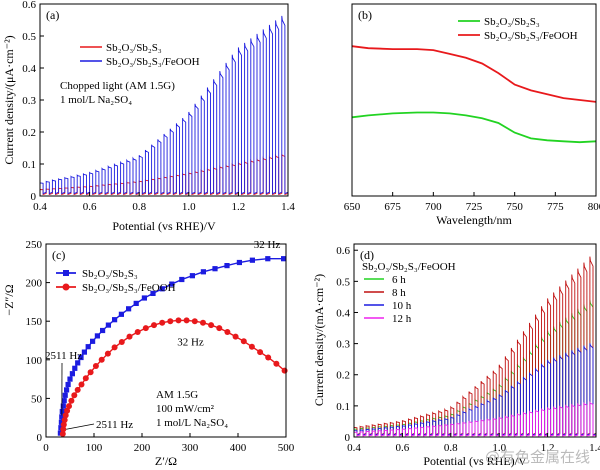  Describe the element at coordinates (343, 407) in the screenshot. I see `panel-d-y-tick-label-1: 0.1` at that location.